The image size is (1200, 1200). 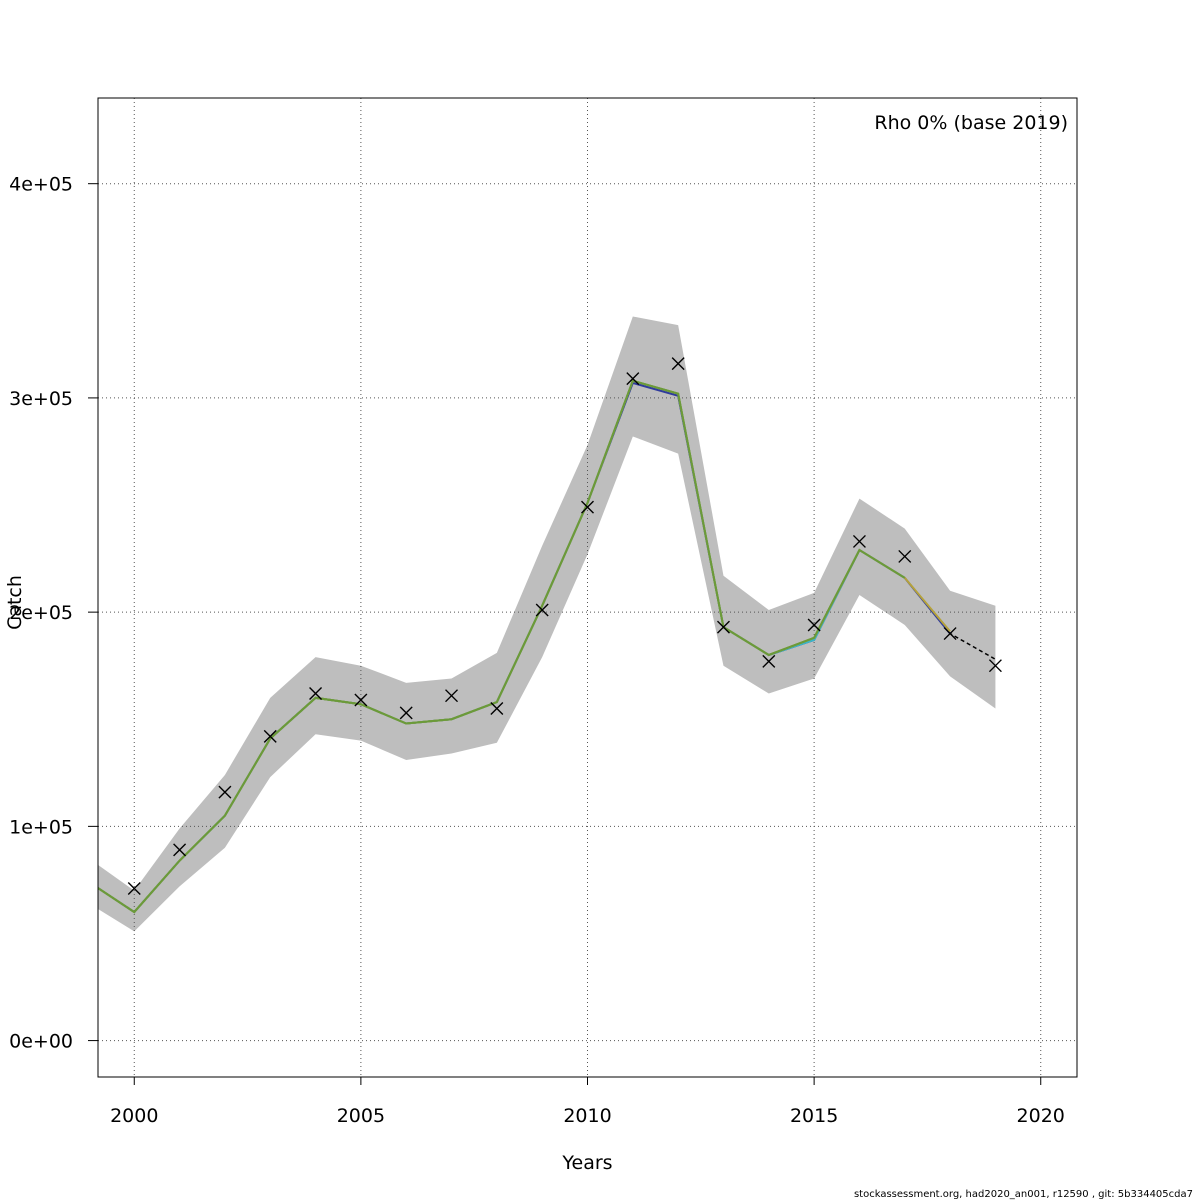 I want to click on y-tick-label: 2e+05, so click(x=41, y=613).